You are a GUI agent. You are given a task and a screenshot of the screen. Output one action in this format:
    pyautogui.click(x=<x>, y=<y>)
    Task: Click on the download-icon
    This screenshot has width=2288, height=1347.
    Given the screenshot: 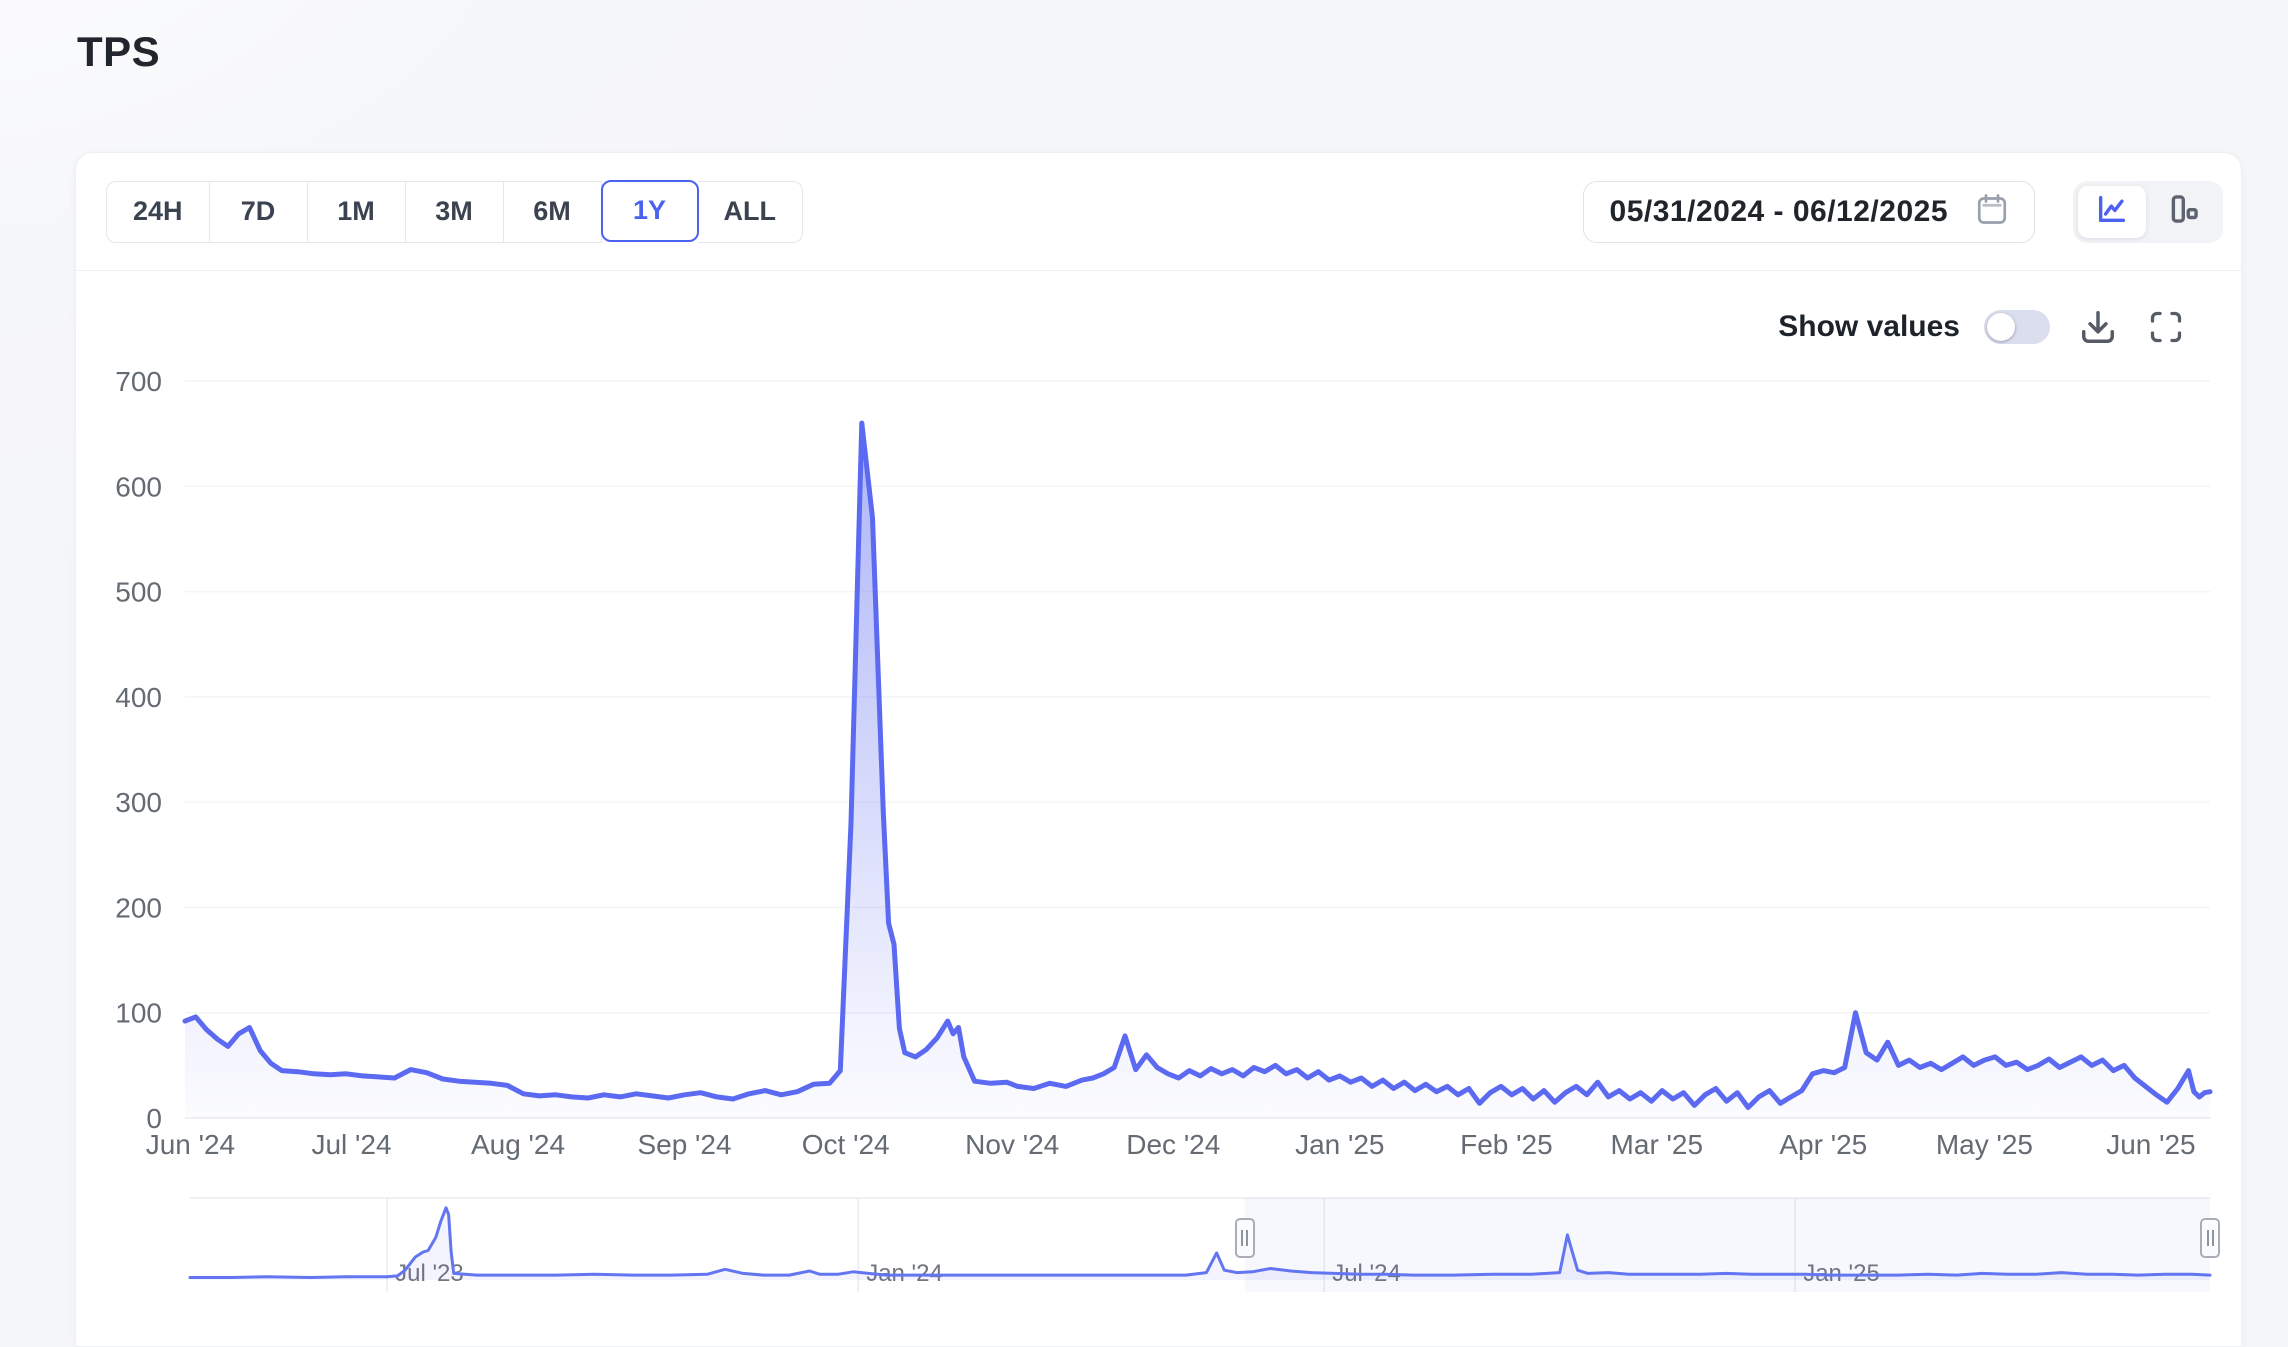 What is the action you would take?
    pyautogui.click(x=2098, y=327)
    